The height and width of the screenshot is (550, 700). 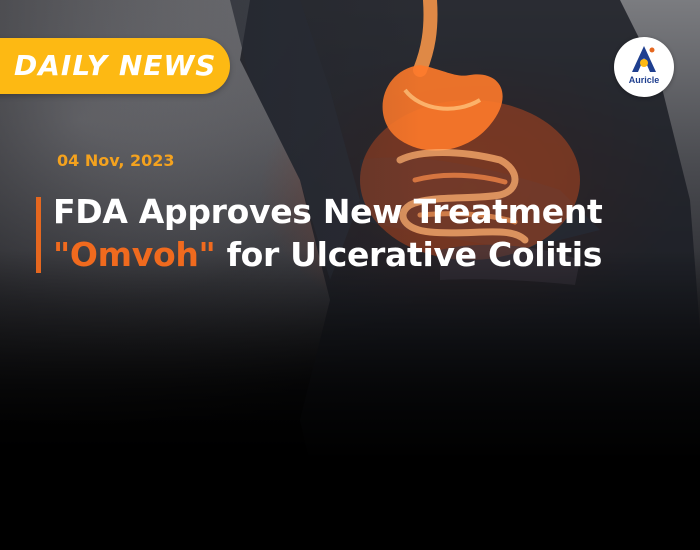 I want to click on auricle-logo: Auricle, so click(x=644, y=67).